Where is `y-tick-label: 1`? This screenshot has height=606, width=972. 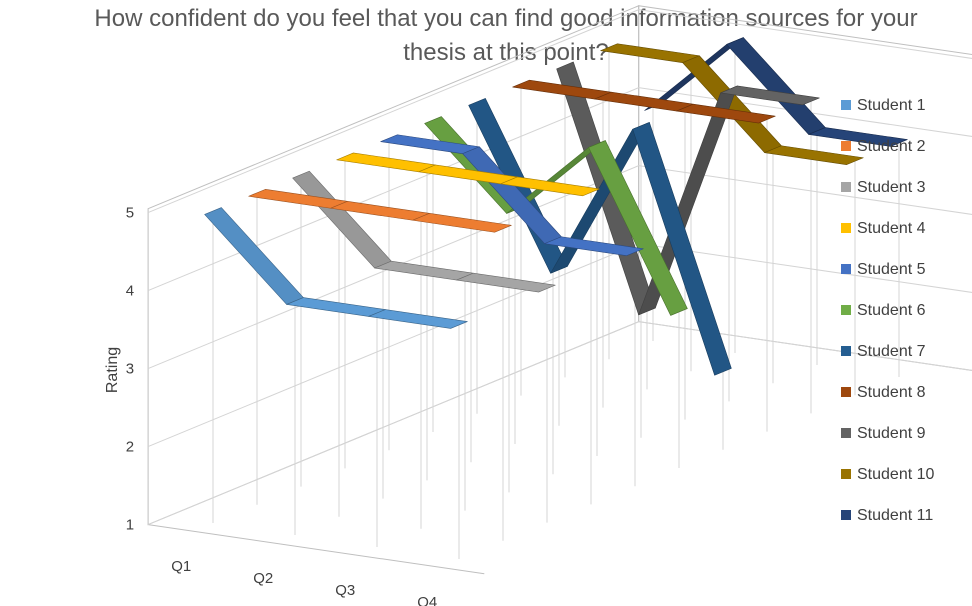
y-tick-label: 1 is located at coordinates (130, 525).